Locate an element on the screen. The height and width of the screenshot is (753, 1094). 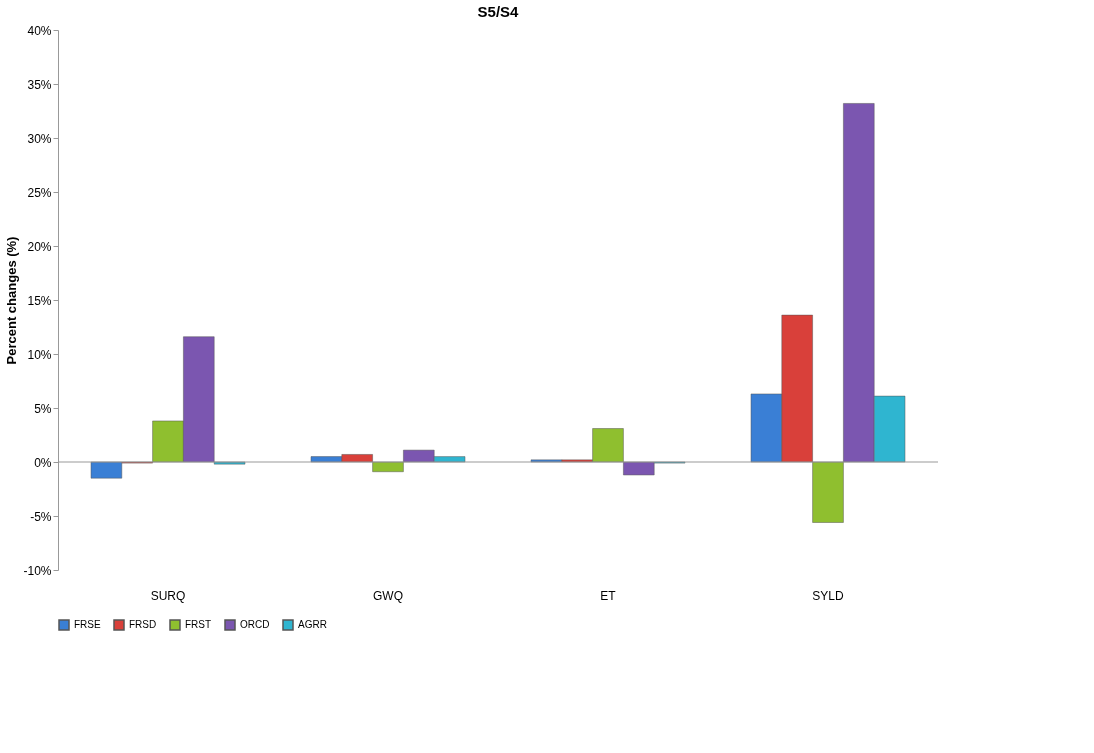
y-tick-label: 30% is located at coordinates (39, 138).